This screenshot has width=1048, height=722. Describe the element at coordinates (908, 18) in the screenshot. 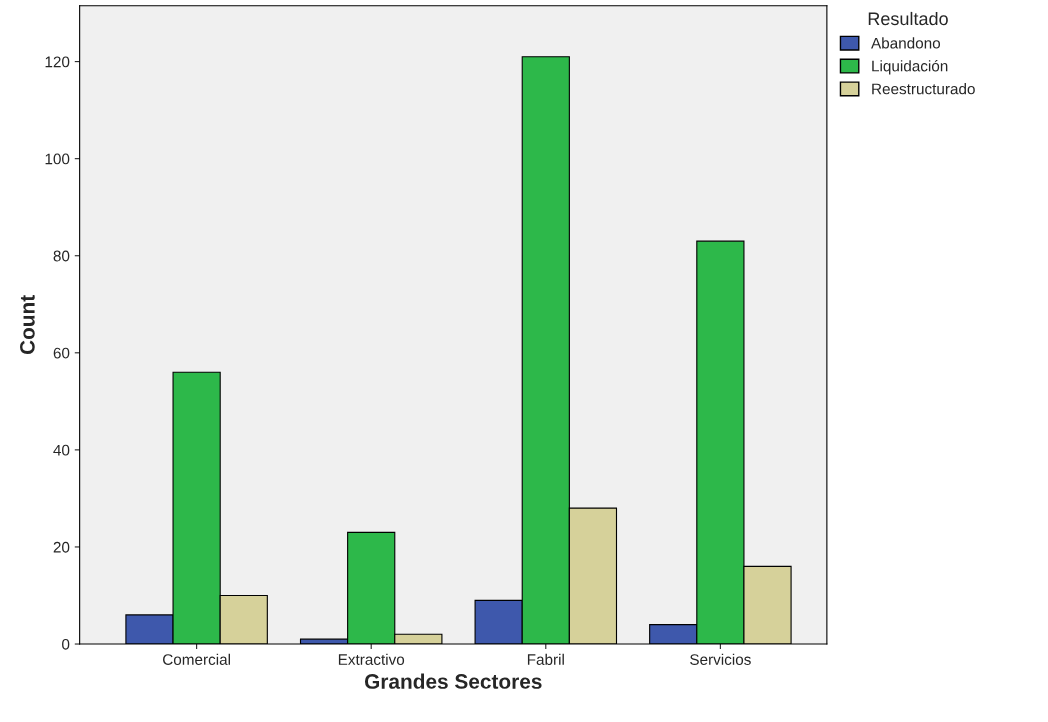

I see `legend-title: Resultado` at that location.